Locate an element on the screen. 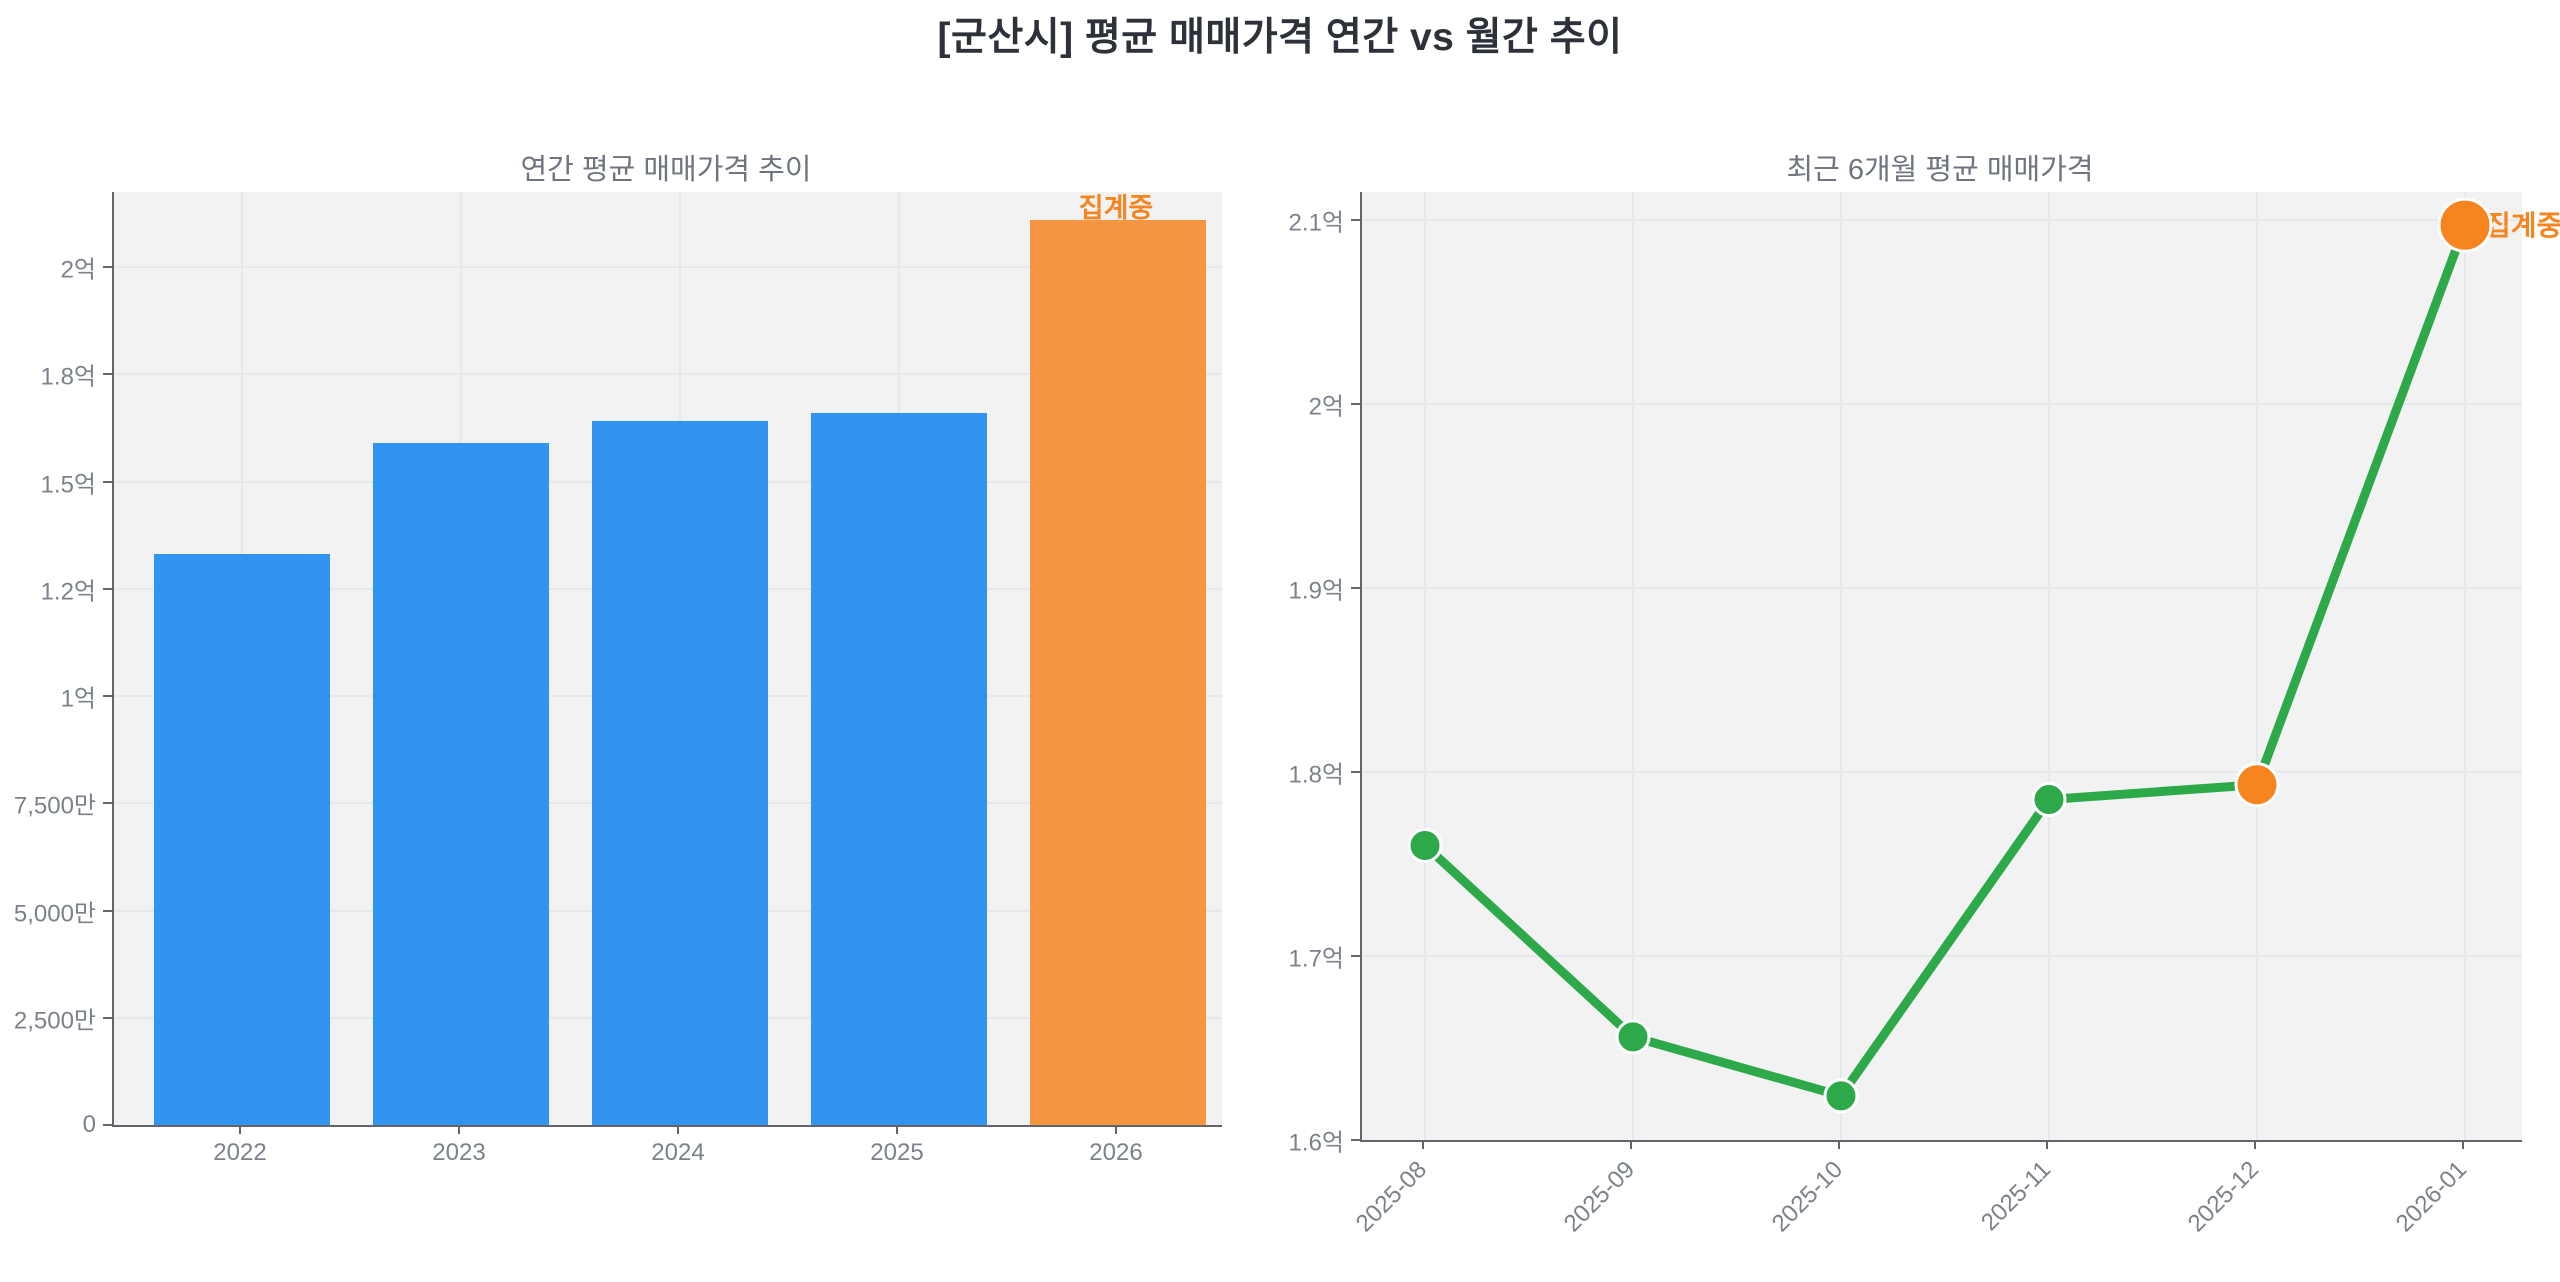 Image resolution: width=2560 pixels, height=1282 pixels. bar-2022 is located at coordinates (242, 839).